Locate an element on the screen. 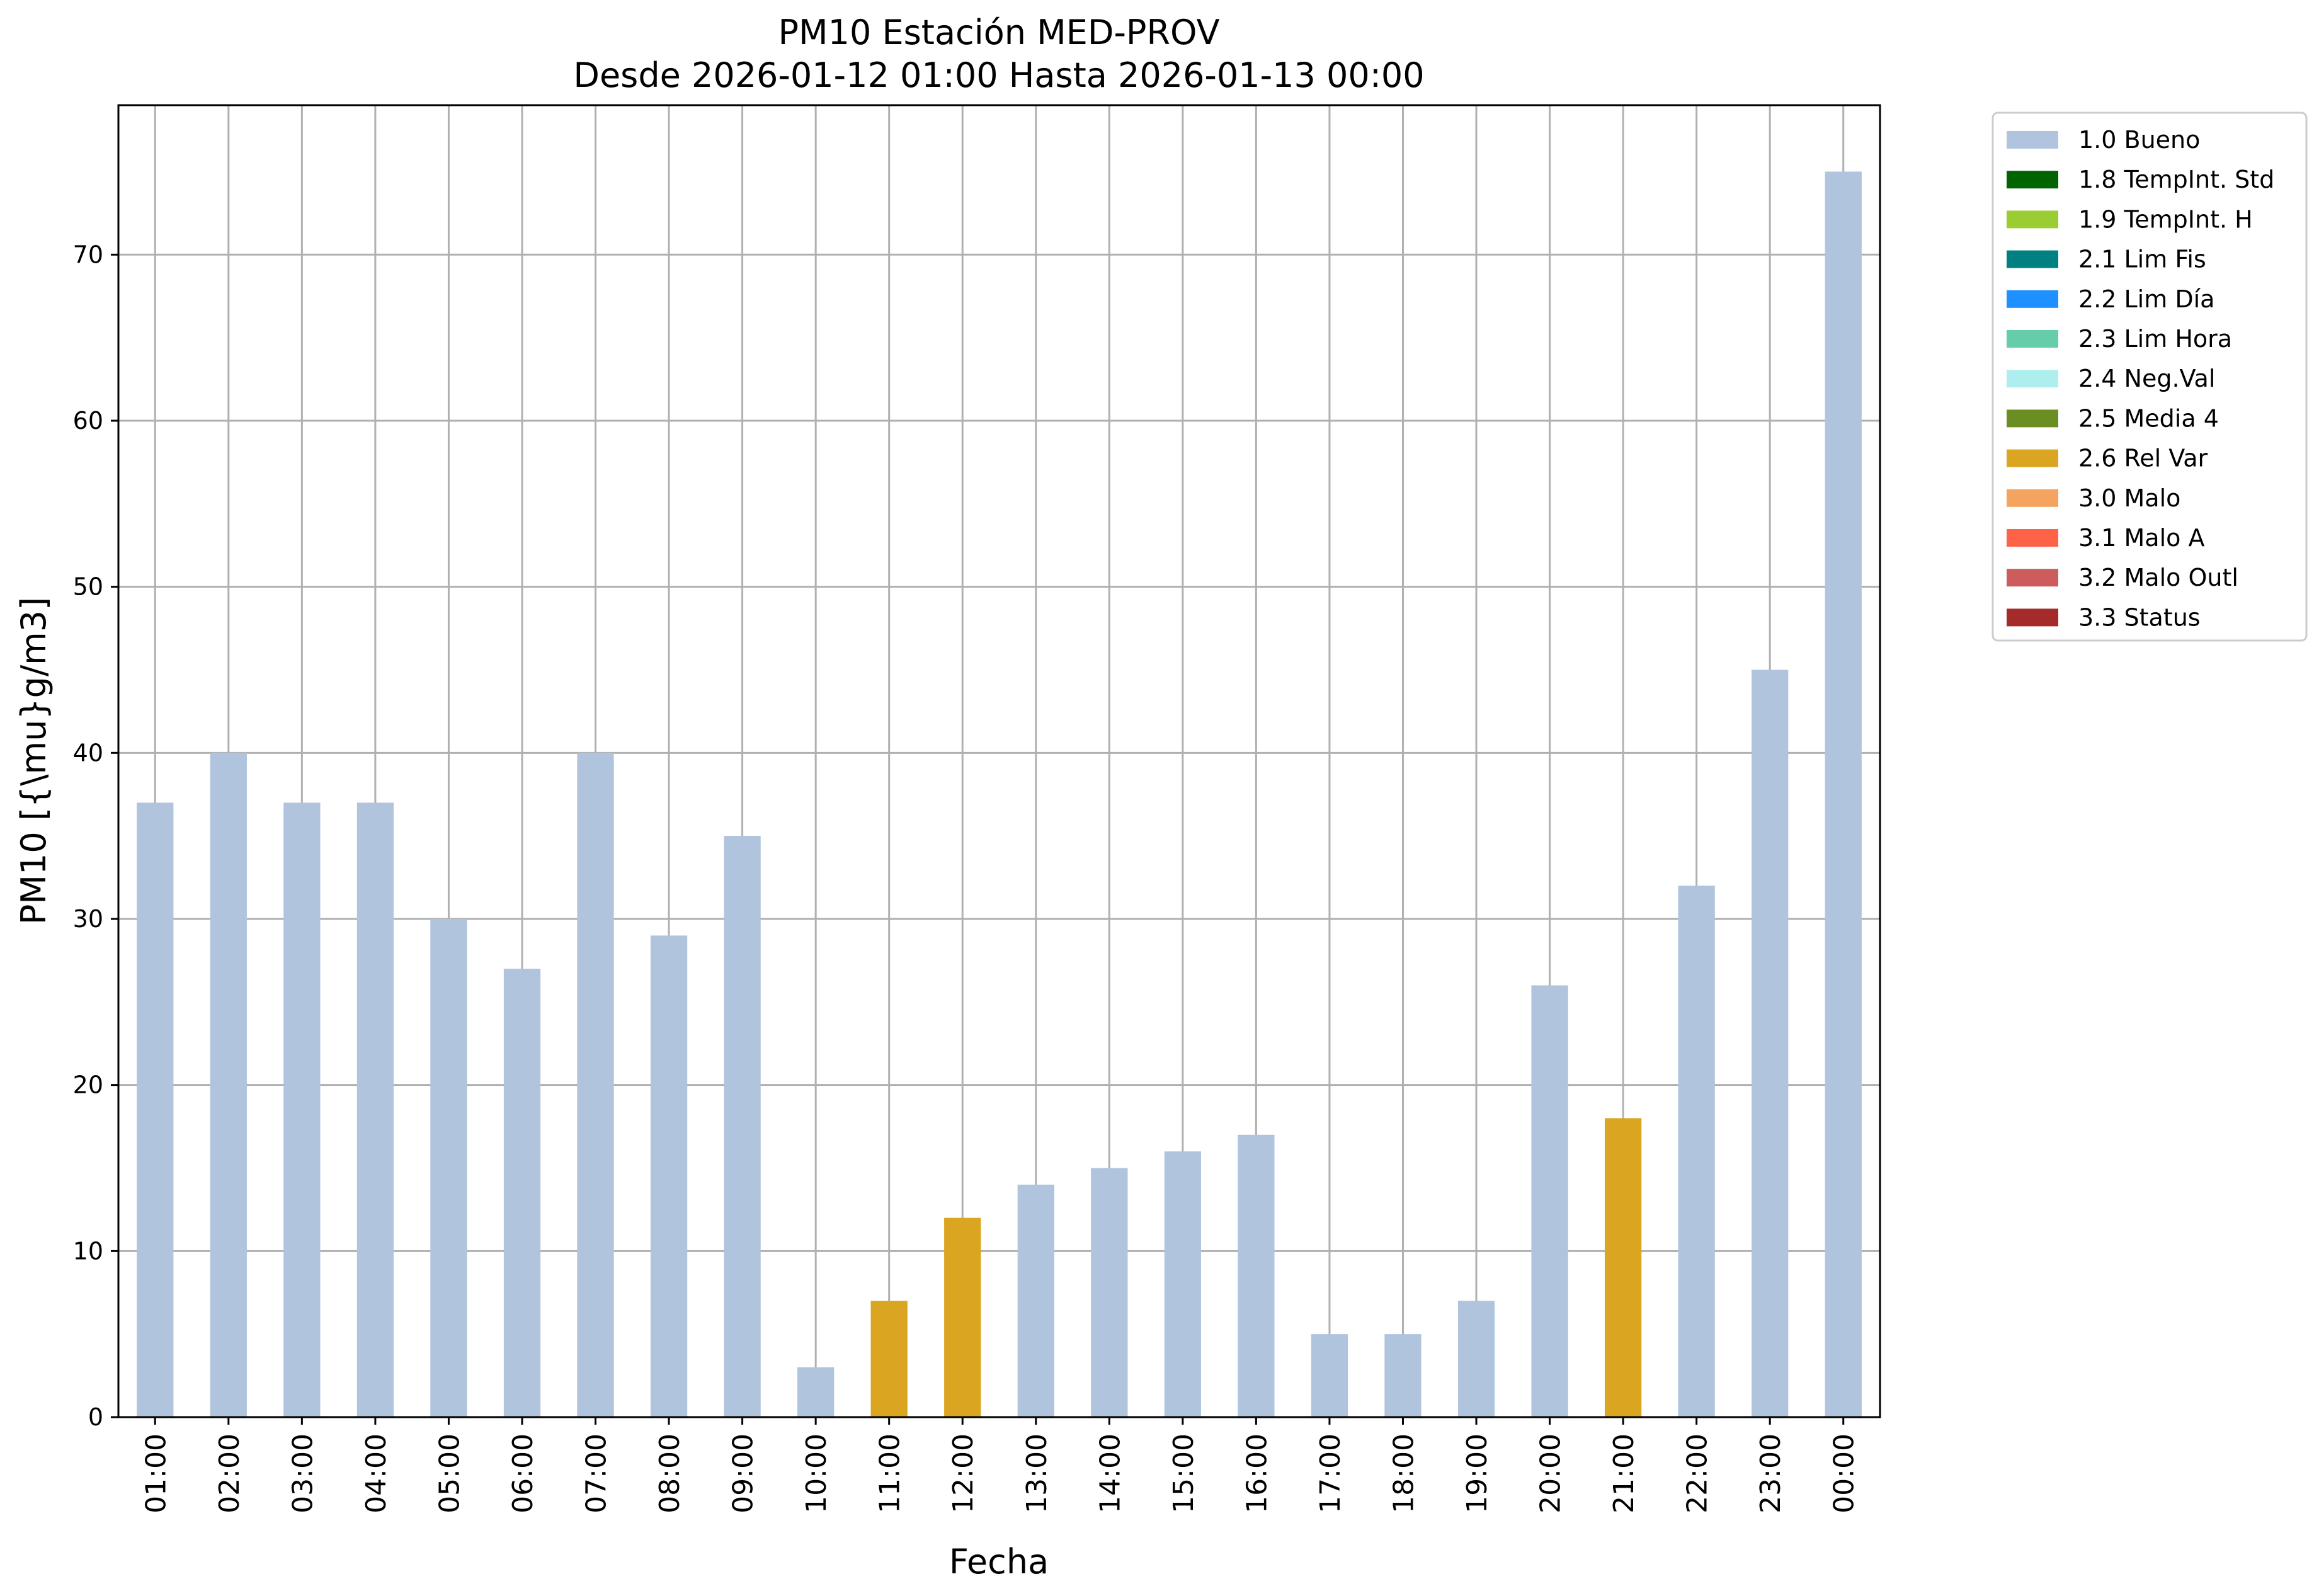 Image resolution: width=2319 pixels, height=1596 pixels. x-axis-label: Fecha is located at coordinates (999, 1562).